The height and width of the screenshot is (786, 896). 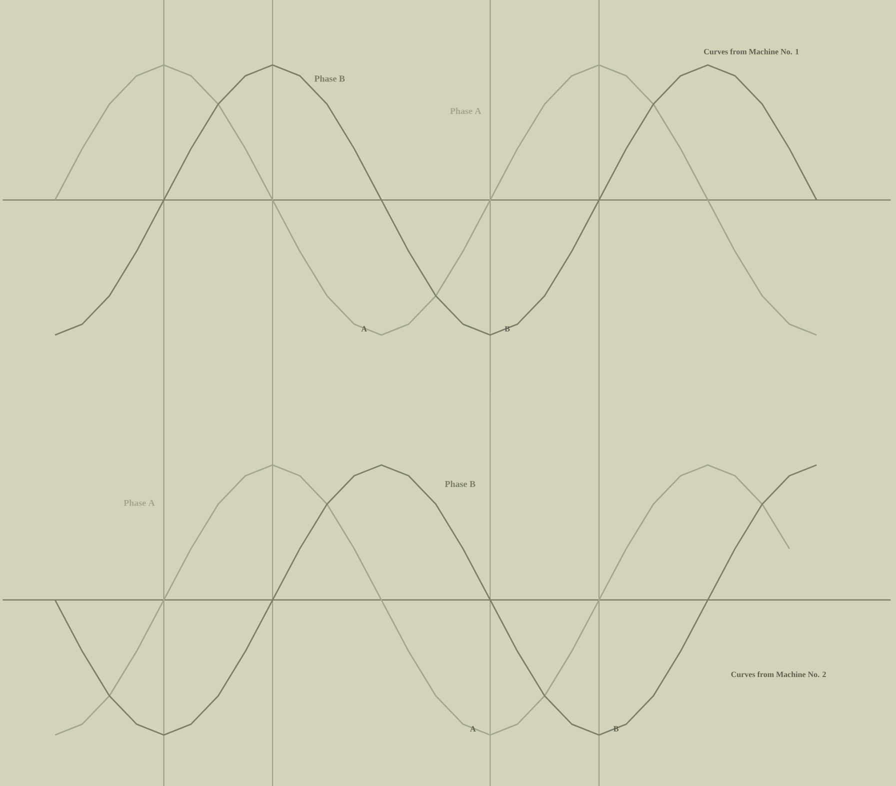 I want to click on annotation: Curves from Machine No. 2, so click(x=778, y=674).